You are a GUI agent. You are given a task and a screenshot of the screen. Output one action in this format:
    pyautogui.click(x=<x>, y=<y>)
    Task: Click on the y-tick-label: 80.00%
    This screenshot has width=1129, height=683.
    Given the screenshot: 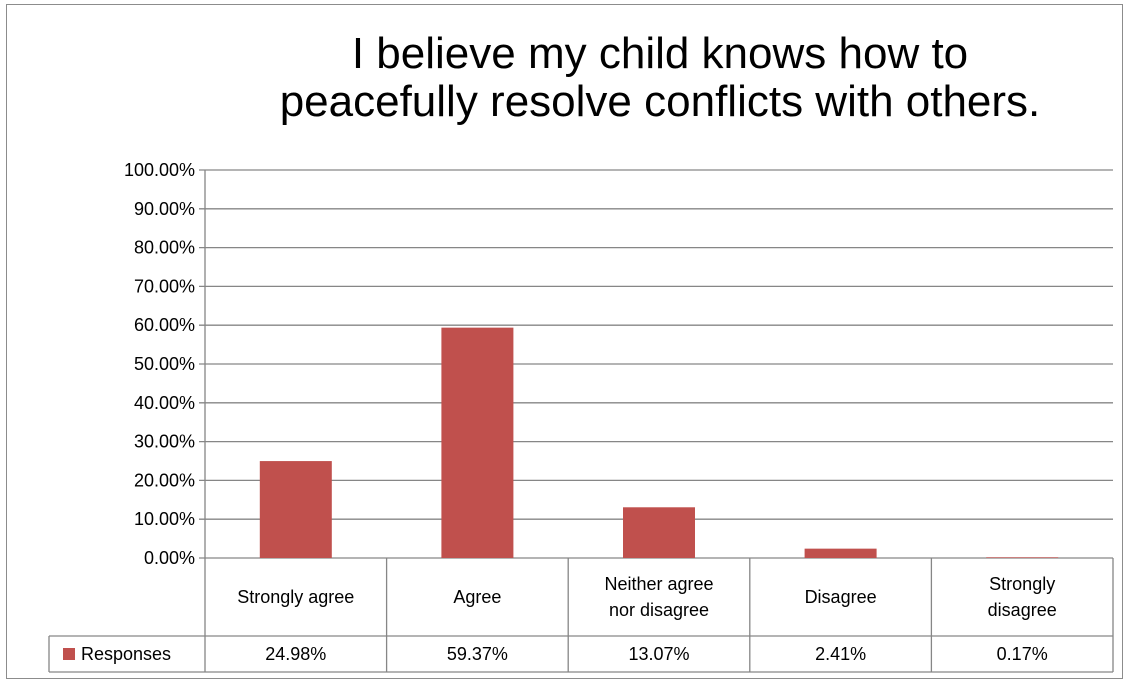 What is the action you would take?
    pyautogui.click(x=164, y=248)
    